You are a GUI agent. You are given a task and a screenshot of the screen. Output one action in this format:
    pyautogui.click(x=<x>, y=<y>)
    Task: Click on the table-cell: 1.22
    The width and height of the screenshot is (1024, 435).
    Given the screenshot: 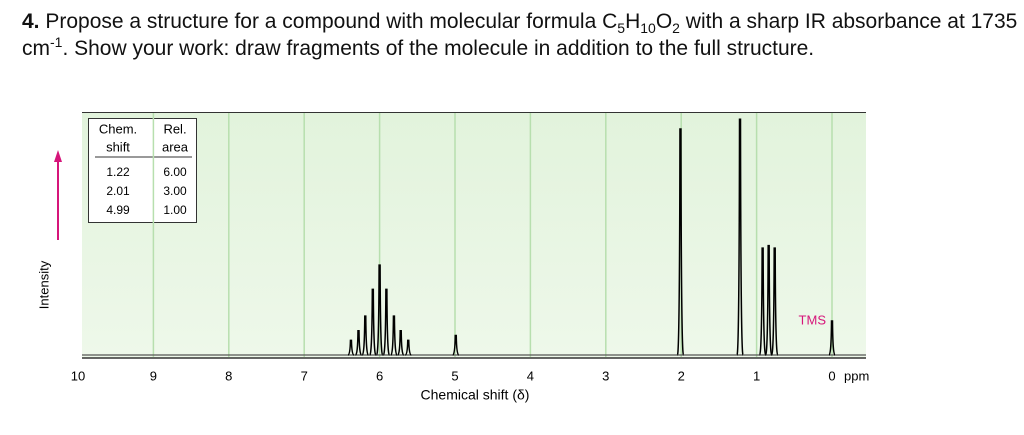 What is the action you would take?
    pyautogui.click(x=118, y=172)
    